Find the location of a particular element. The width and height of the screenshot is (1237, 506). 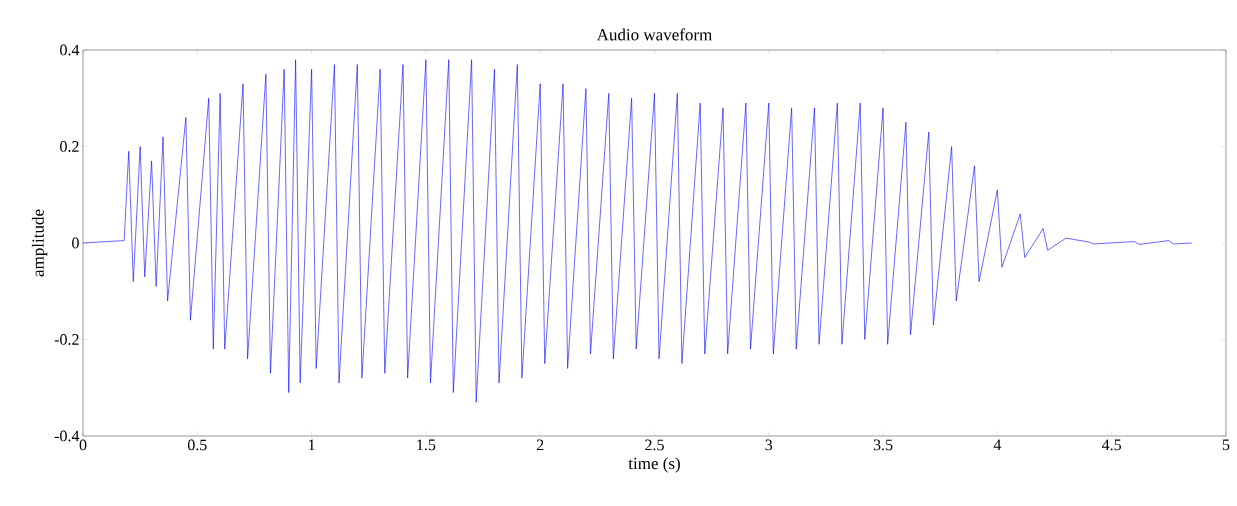

x-tick-label: 2 is located at coordinates (540, 445).